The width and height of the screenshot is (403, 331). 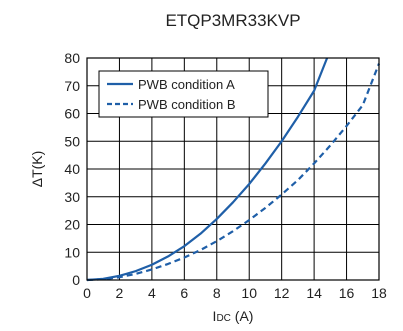 What do you see at coordinates (152, 293) in the screenshot?
I see `x-tick-label: 4` at bounding box center [152, 293].